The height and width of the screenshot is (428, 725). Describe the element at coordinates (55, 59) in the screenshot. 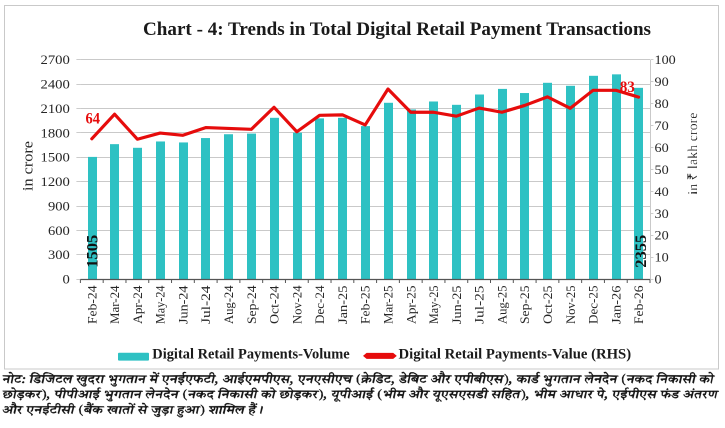

I see `svg-text: 2700` at that location.